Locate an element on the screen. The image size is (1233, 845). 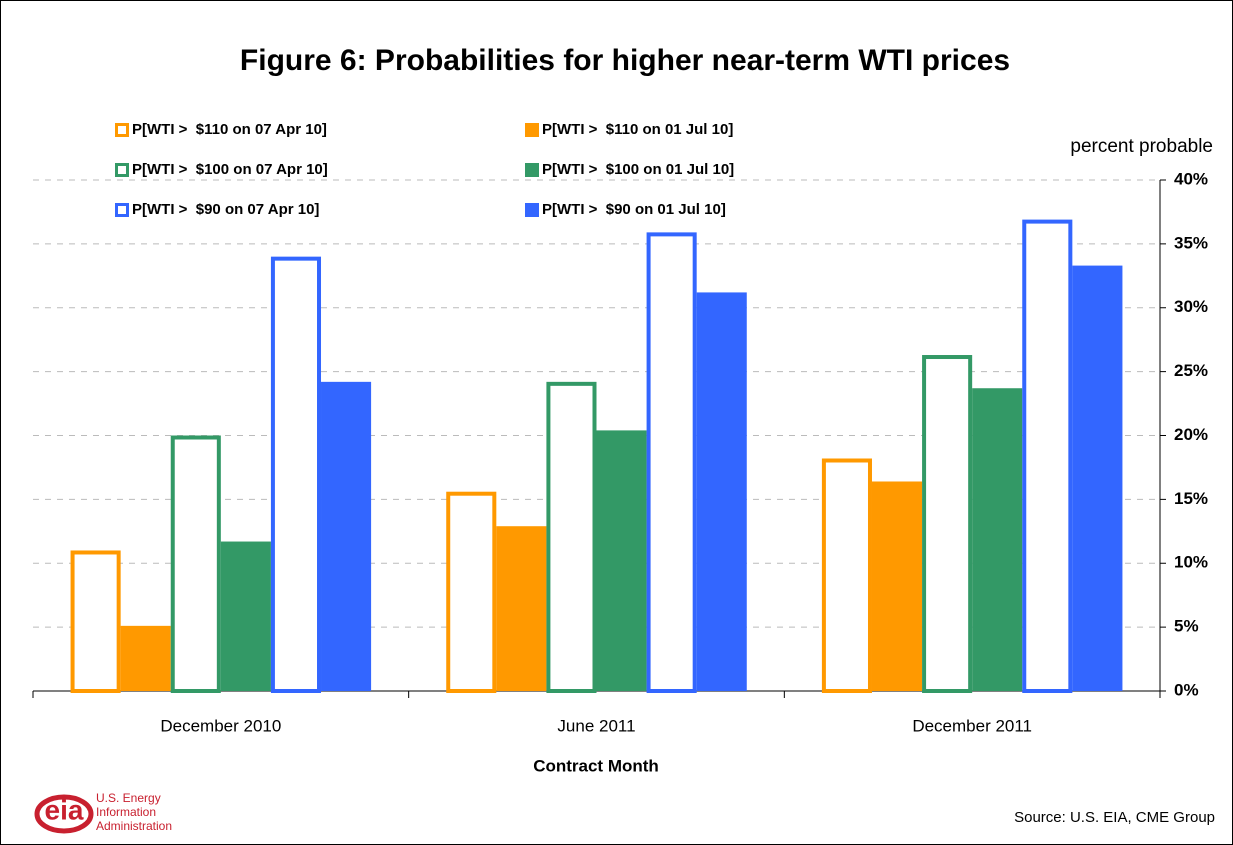
legend-label: P[WTI > $90 on 07 Apr 10] is located at coordinates (225, 209).